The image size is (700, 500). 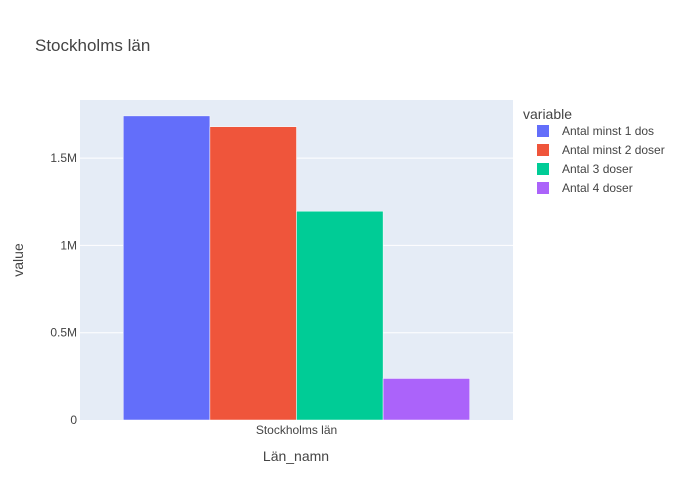 I want to click on legend-label: Antal 3 doser, so click(x=597, y=169).